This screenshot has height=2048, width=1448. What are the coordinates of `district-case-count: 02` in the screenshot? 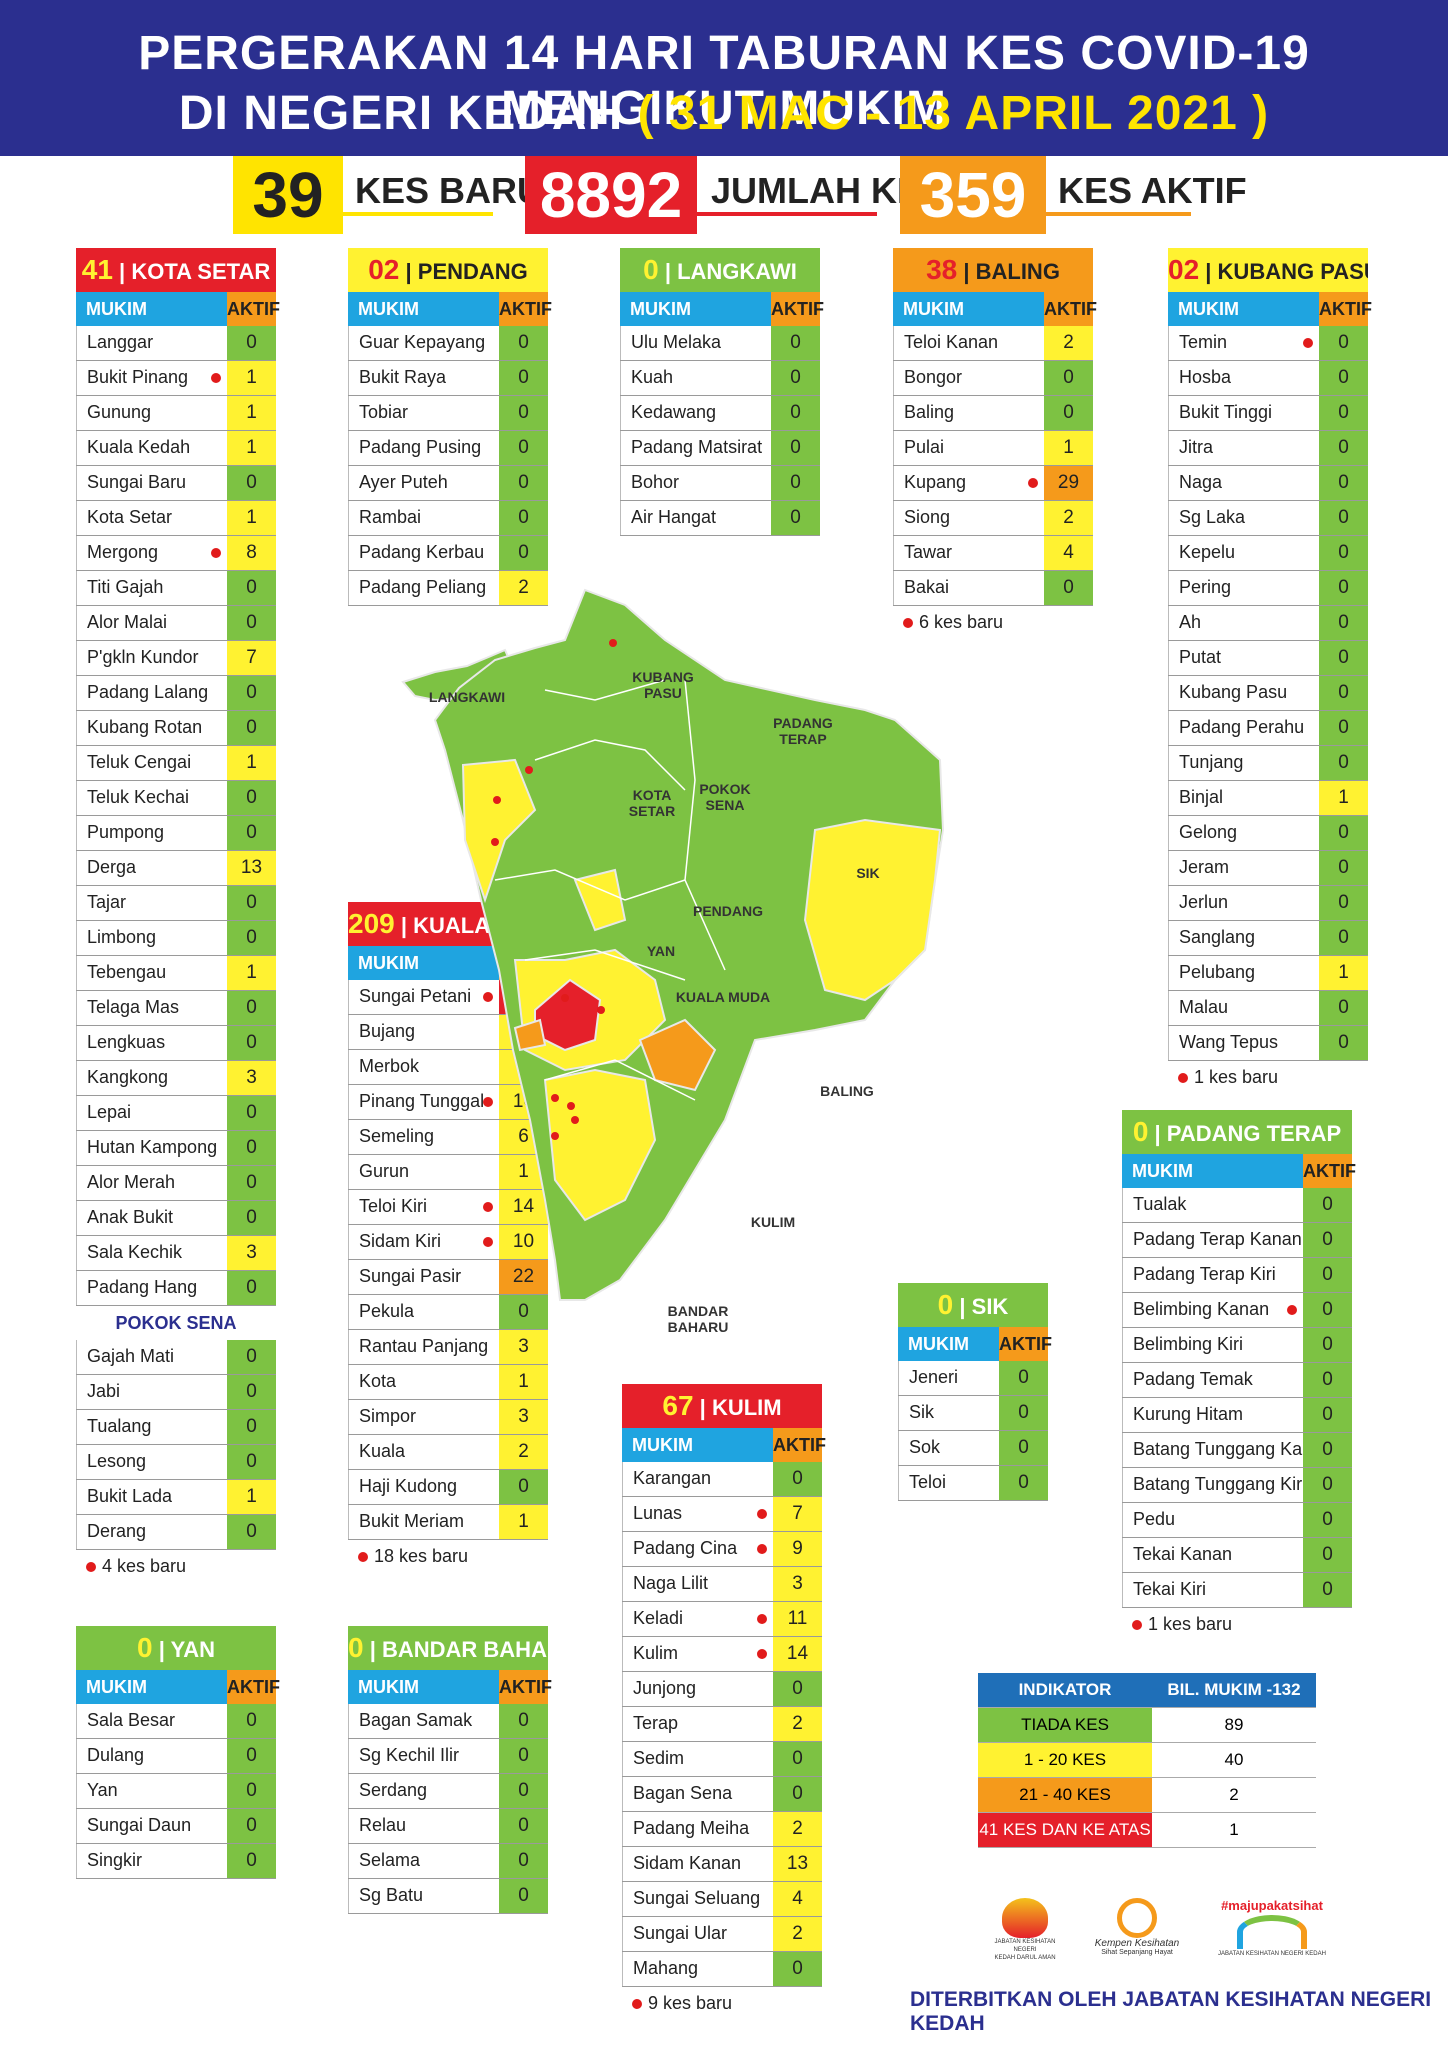 It's located at (1184, 269).